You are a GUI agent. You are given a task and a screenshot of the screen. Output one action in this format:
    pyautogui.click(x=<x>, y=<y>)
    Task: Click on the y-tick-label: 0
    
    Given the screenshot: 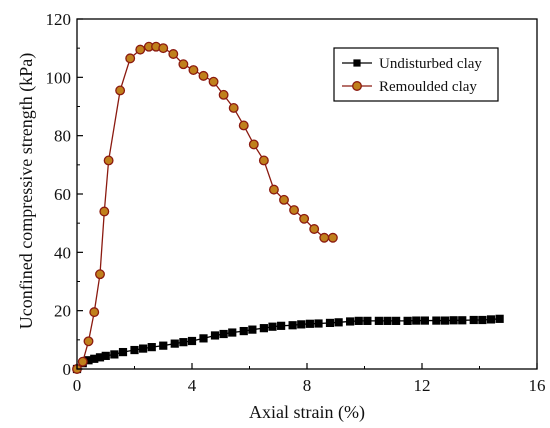 What is the action you would take?
    pyautogui.click(x=67, y=369)
    